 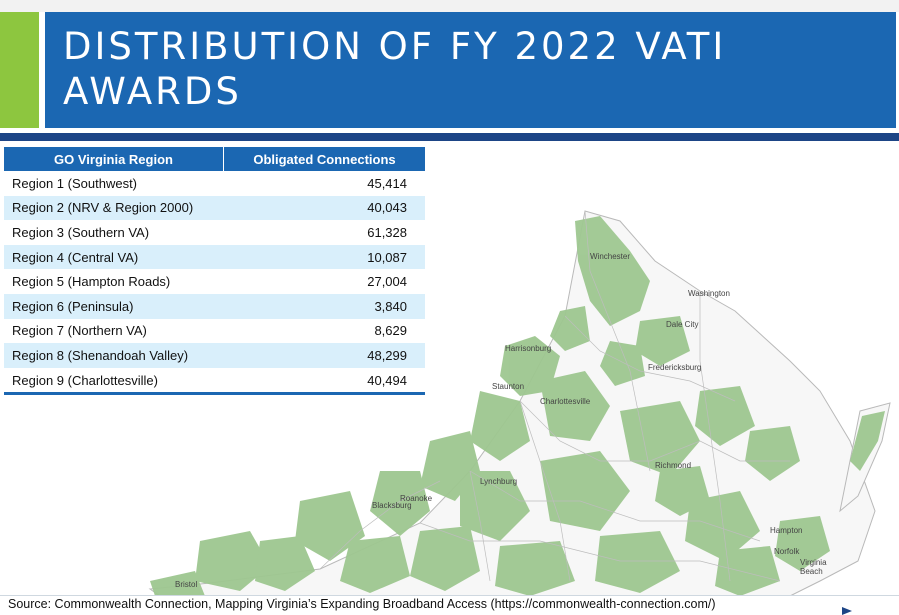 What do you see at coordinates (19, 70) in the screenshot?
I see `accent-bar` at bounding box center [19, 70].